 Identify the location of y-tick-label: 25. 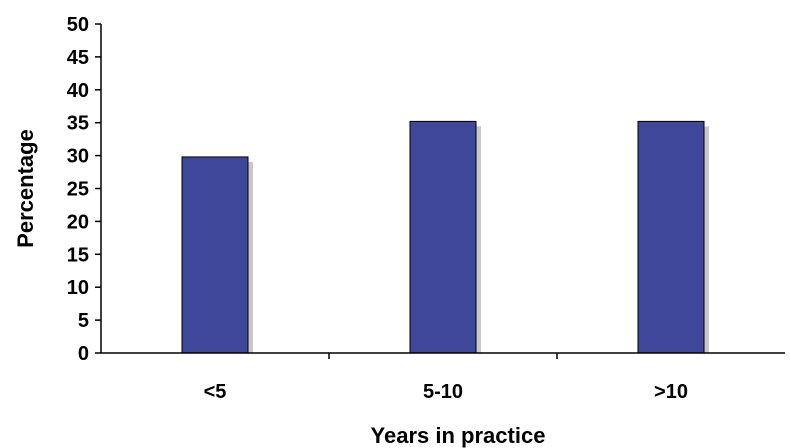
(78, 190).